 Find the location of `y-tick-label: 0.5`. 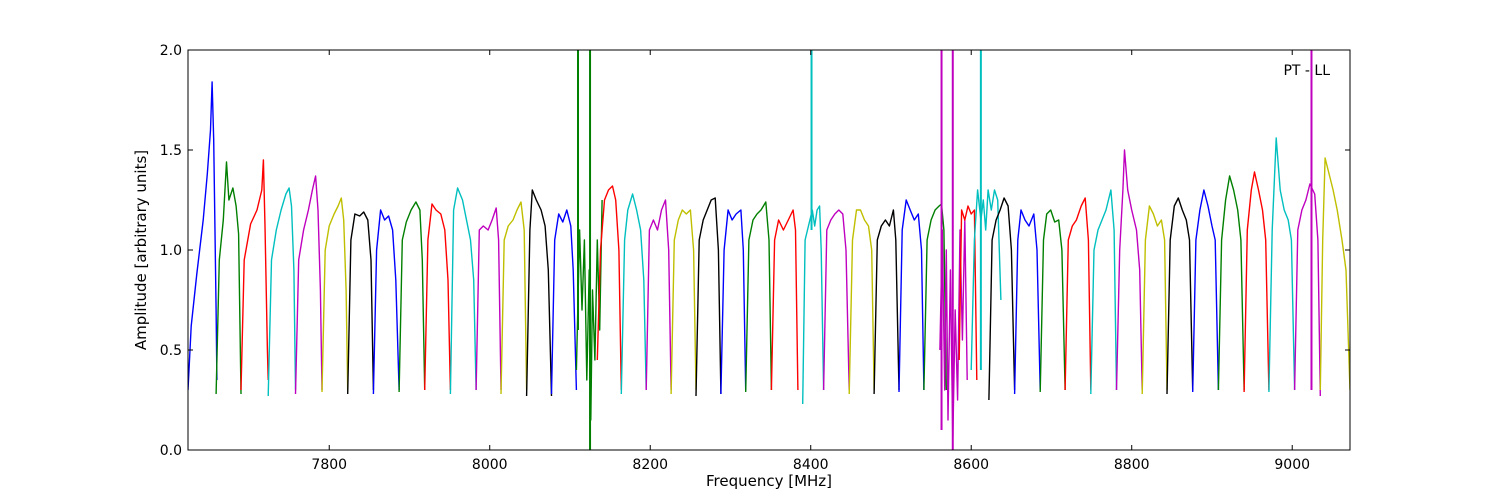

y-tick-label: 0.5 is located at coordinates (171, 351).